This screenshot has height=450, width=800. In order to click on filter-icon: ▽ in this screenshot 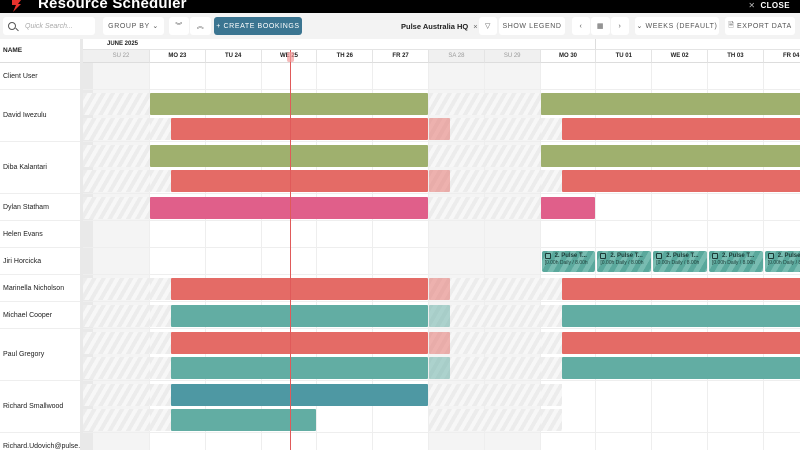, I will do `click(488, 26)`.